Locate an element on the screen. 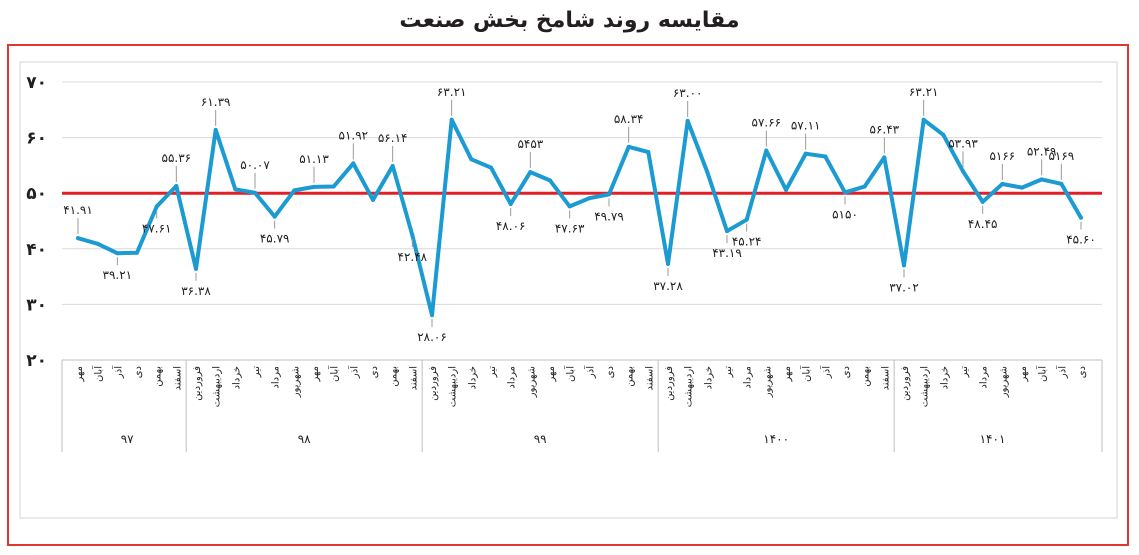  data-label: ۴۱.۹۱ is located at coordinates (78, 210).